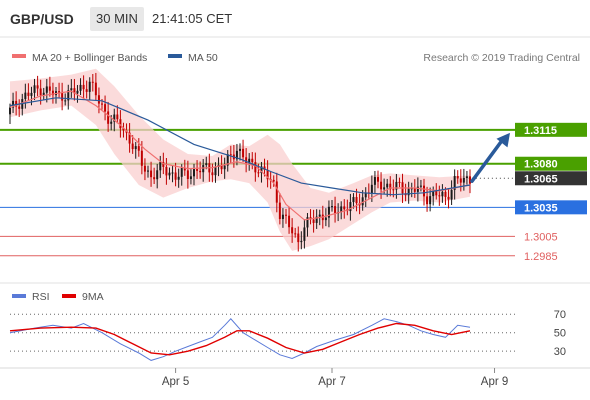 This screenshot has width=590, height=400. What do you see at coordinates (42, 19) in the screenshot?
I see `symbol-title: GBP/USD` at bounding box center [42, 19].